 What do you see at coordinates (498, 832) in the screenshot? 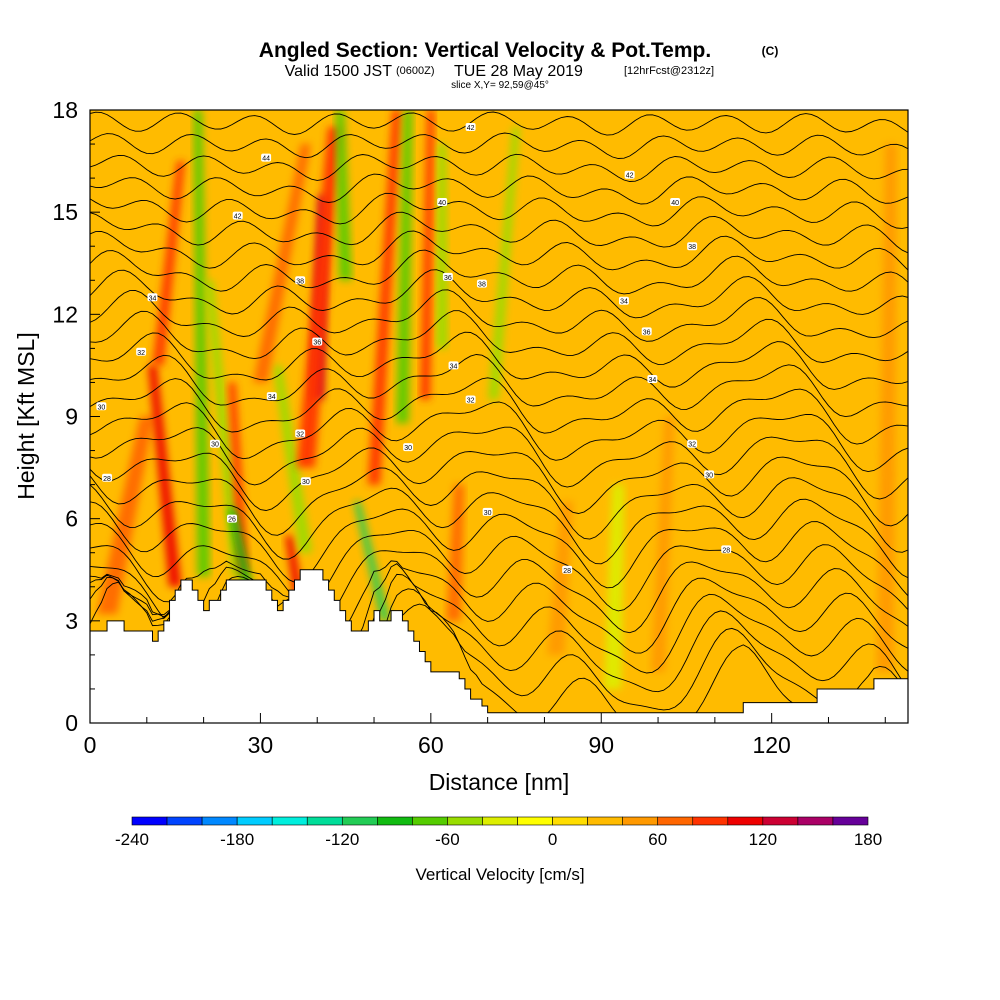
I see `colorbar: -240 -180 -120 -60 0 60 120 180` at bounding box center [498, 832].